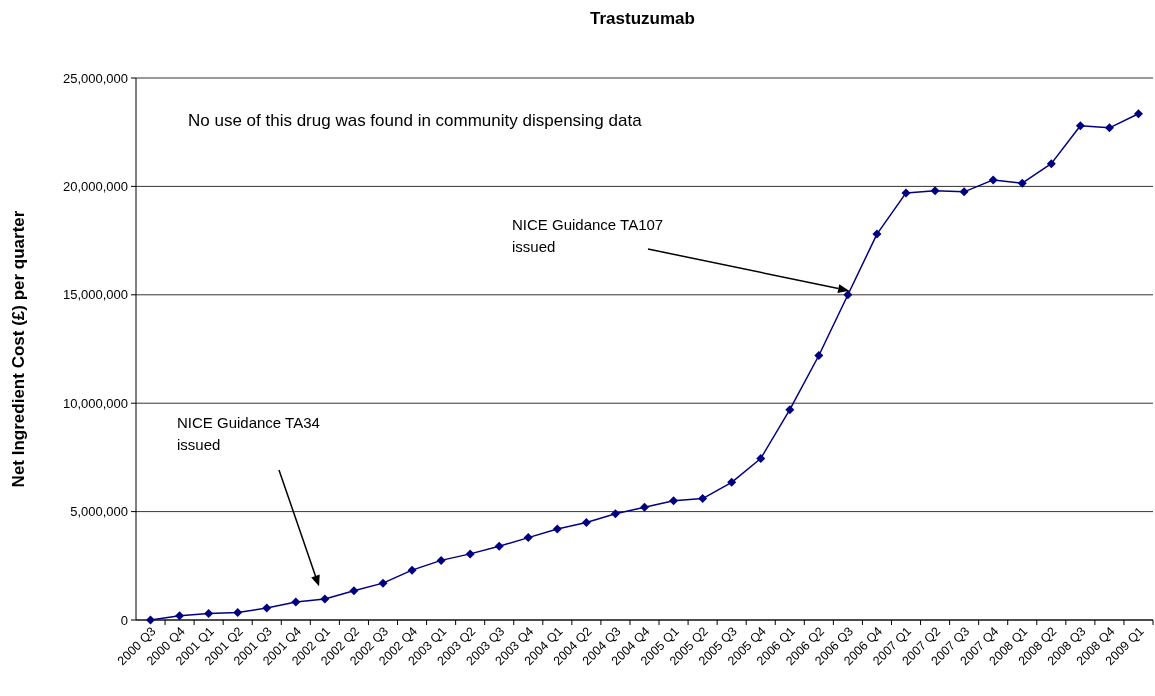 Image resolution: width=1155 pixels, height=696 pixels. I want to click on y-tick-label: 5,000,000, so click(99, 512).